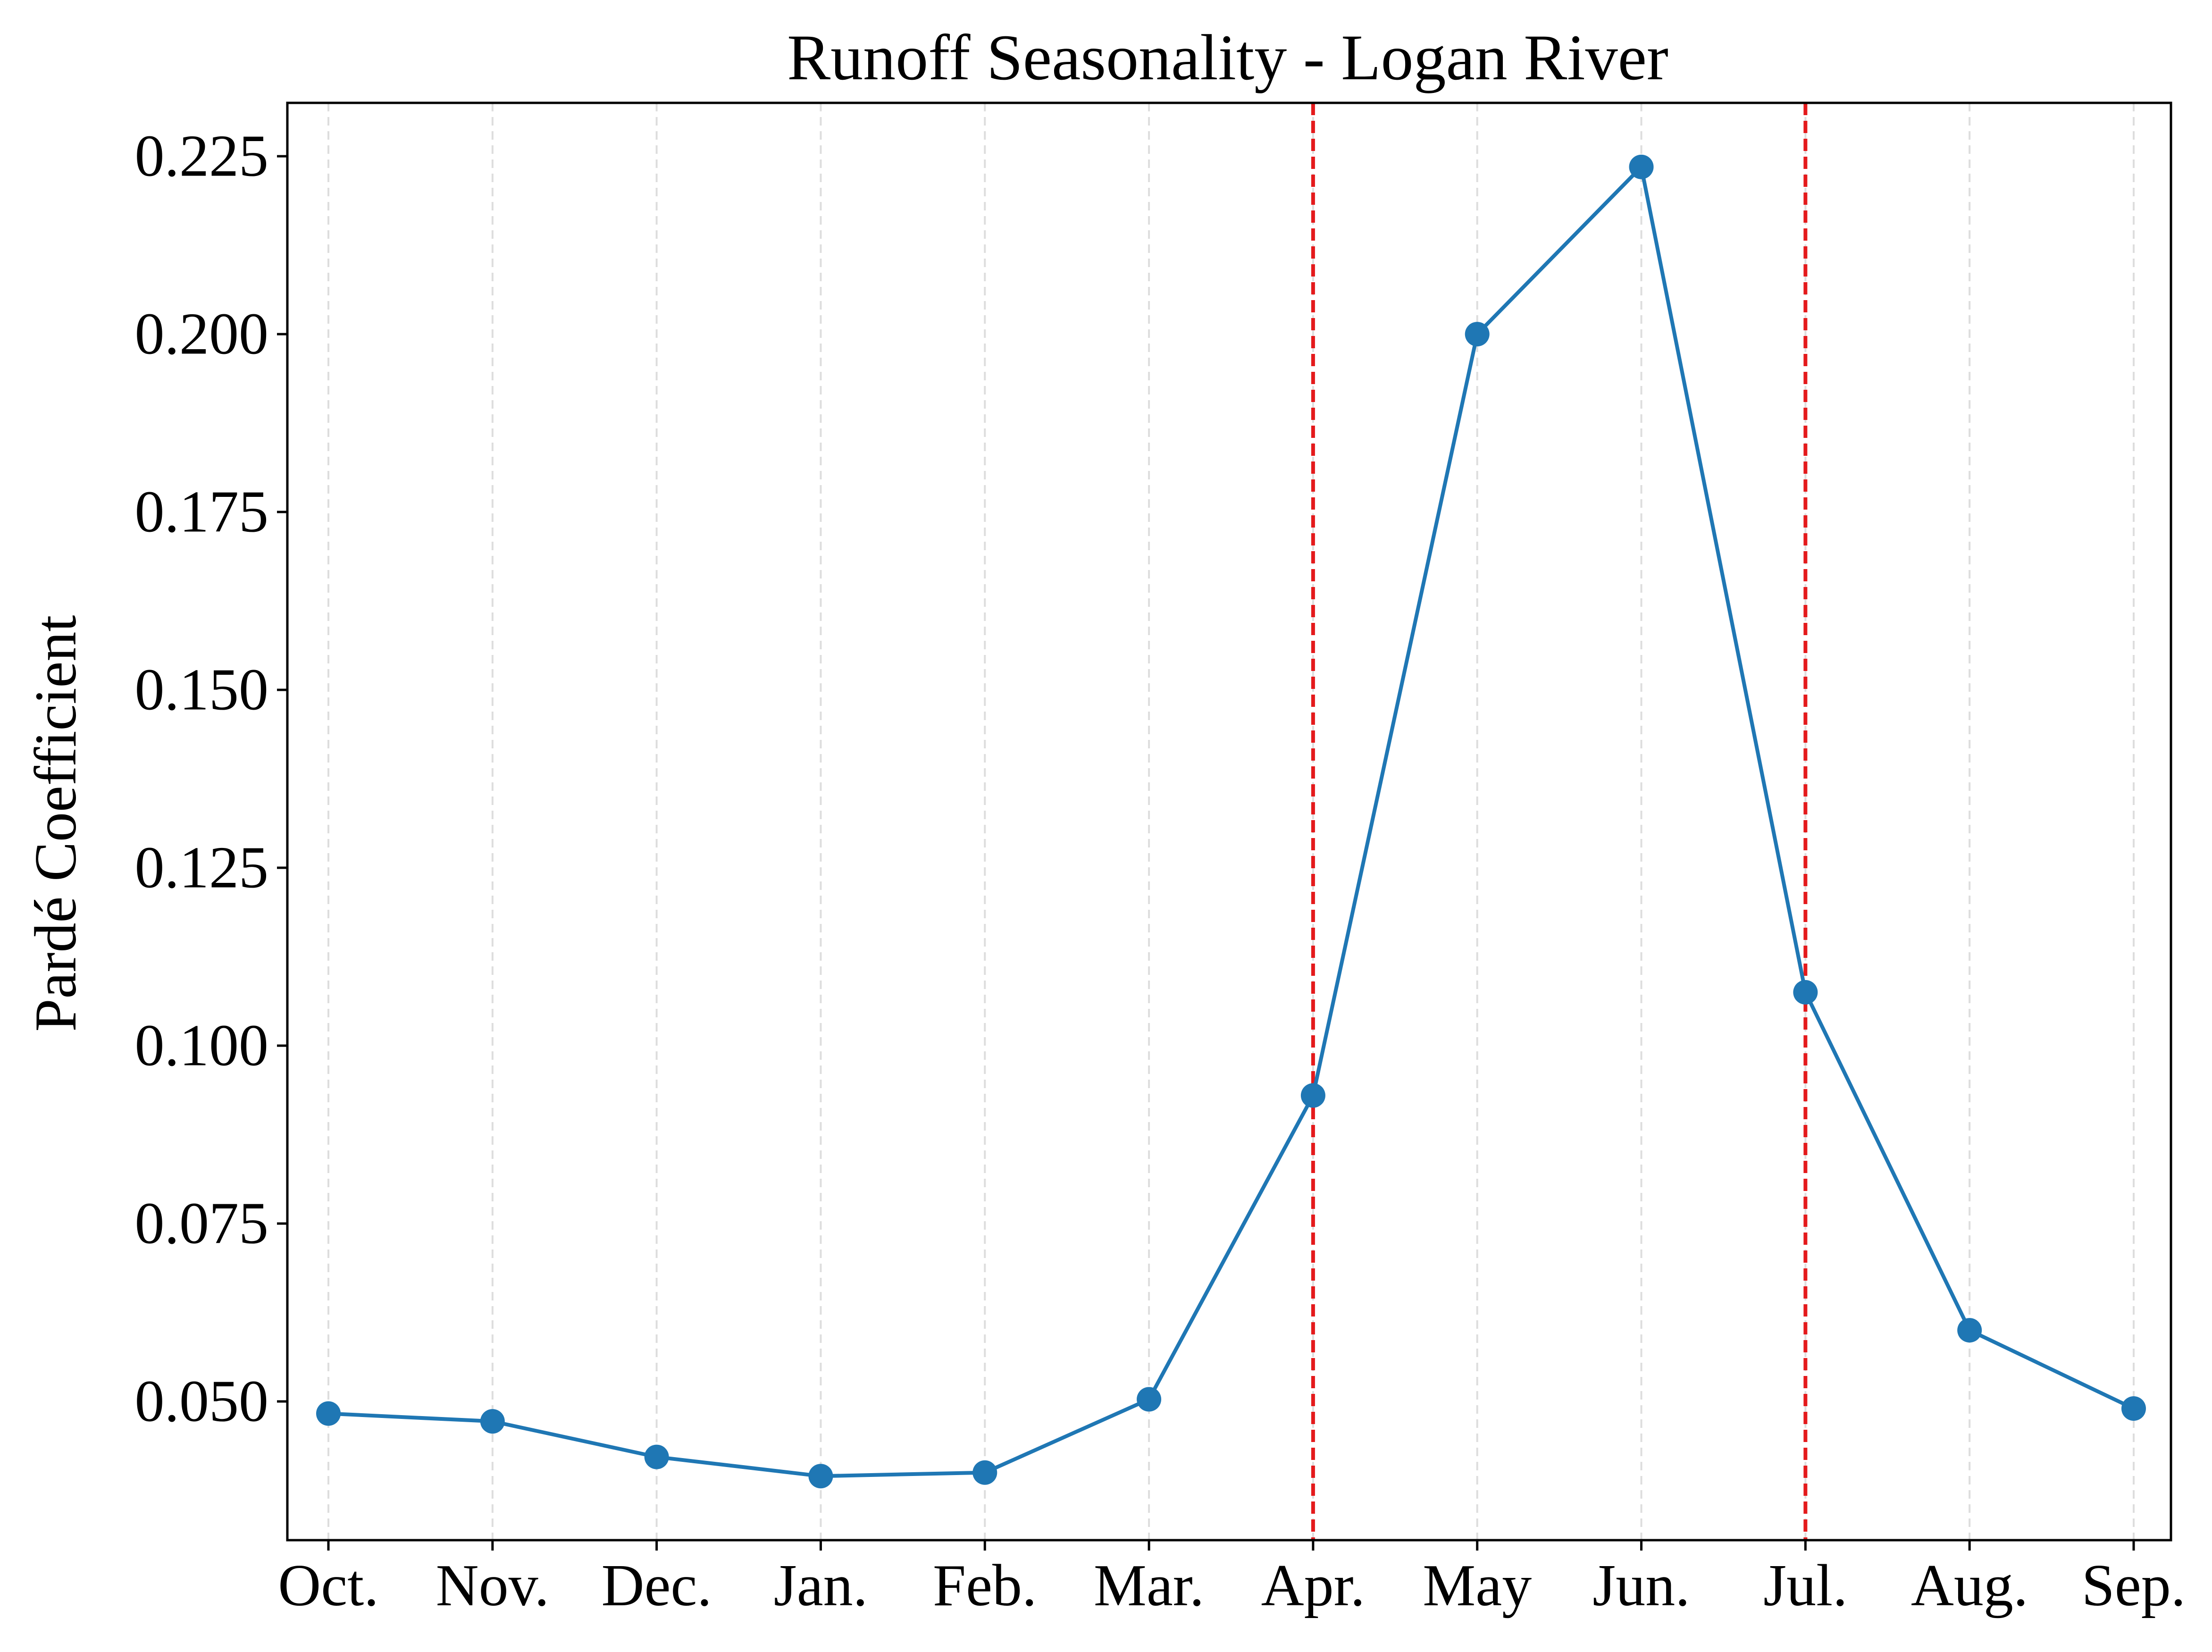  Describe the element at coordinates (202, 512) in the screenshot. I see `y-tick-label: 0.175` at that location.